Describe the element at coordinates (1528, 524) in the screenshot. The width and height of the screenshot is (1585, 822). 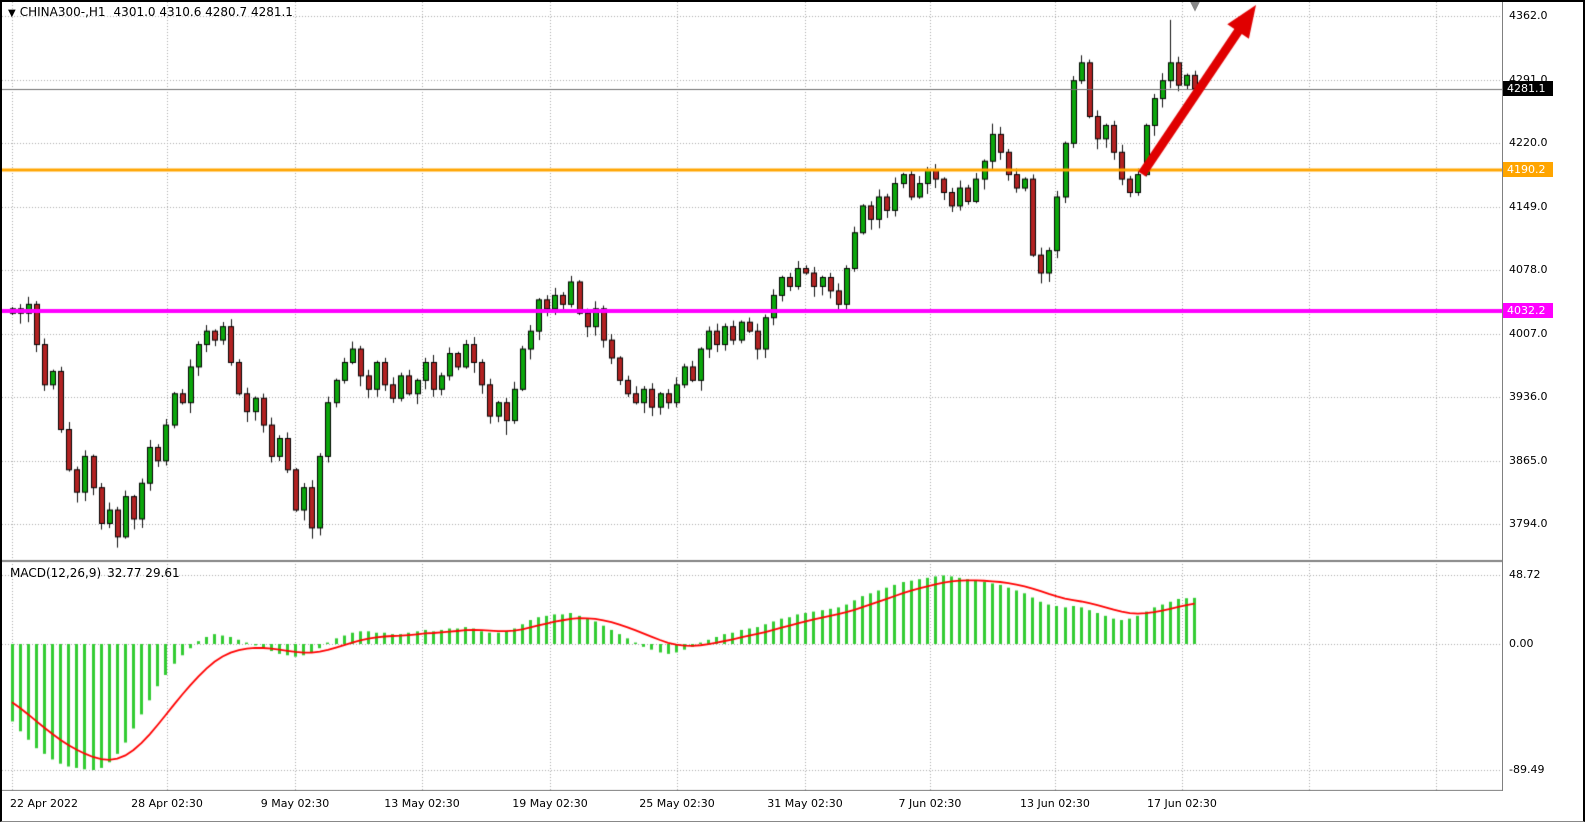
I see `price-axis-label: 3794.0` at that location.